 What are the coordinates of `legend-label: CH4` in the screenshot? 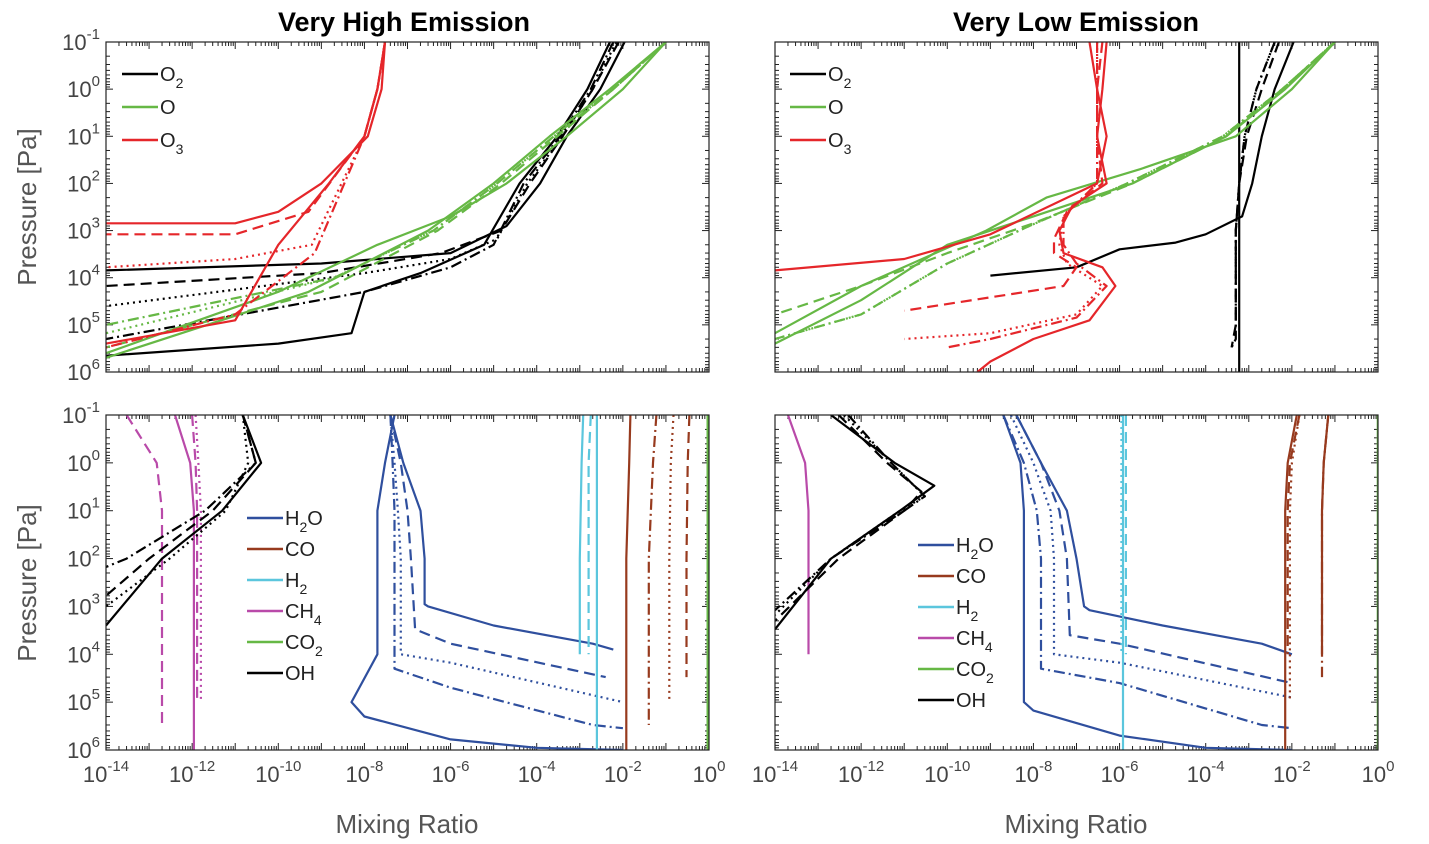 It's located at (974, 641).